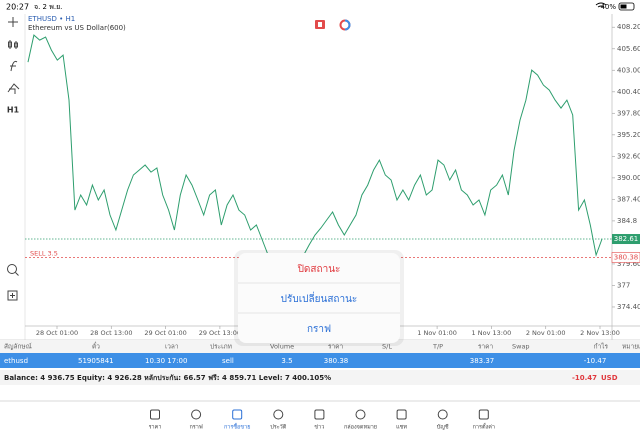 The image size is (640, 447). What do you see at coordinates (609, 378) in the screenshot?
I see `currency: USD` at bounding box center [609, 378].